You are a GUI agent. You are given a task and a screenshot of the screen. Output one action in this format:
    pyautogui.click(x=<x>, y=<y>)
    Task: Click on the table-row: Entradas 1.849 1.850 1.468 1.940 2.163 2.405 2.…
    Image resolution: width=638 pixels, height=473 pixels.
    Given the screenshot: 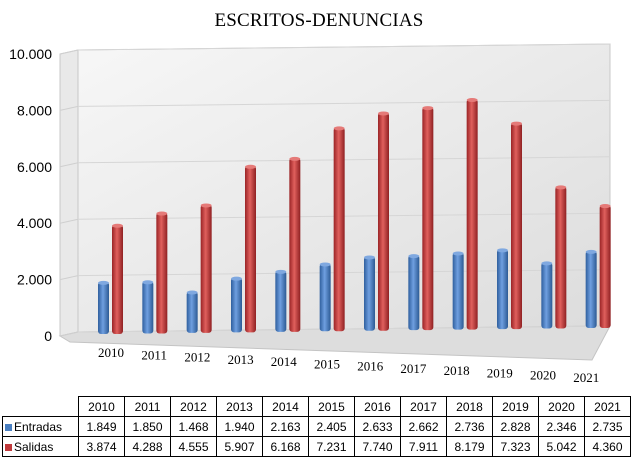 What is the action you would take?
    pyautogui.click(x=316, y=426)
    